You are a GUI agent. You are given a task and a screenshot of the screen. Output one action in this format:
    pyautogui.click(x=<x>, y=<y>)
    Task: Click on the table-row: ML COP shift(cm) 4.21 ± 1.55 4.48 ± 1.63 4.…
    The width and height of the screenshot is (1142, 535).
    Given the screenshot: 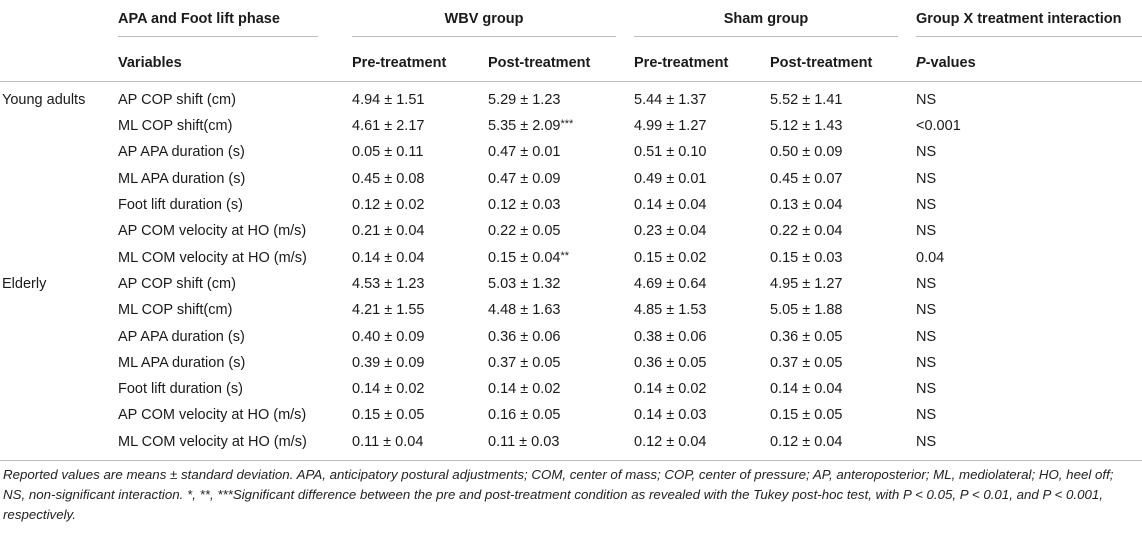 What is the action you would take?
    pyautogui.click(x=571, y=310)
    